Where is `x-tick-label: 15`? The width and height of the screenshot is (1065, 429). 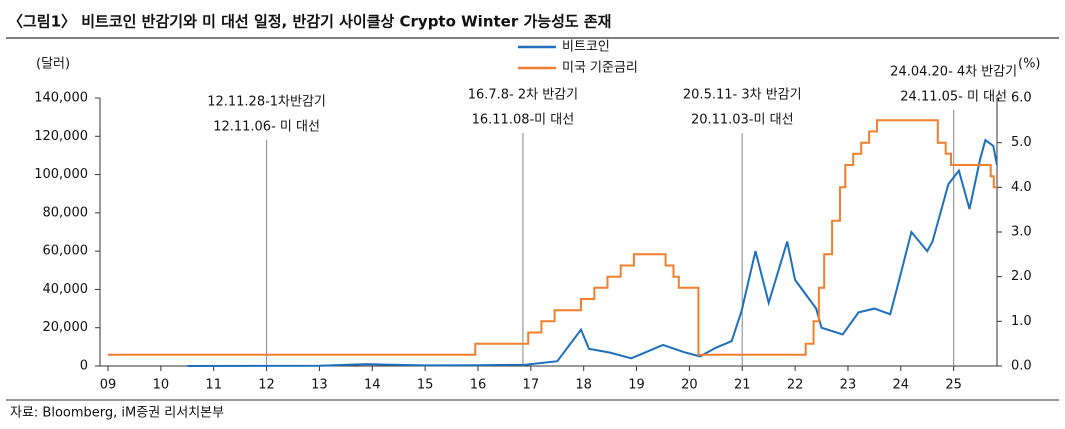
x-tick-label: 15 is located at coordinates (425, 385).